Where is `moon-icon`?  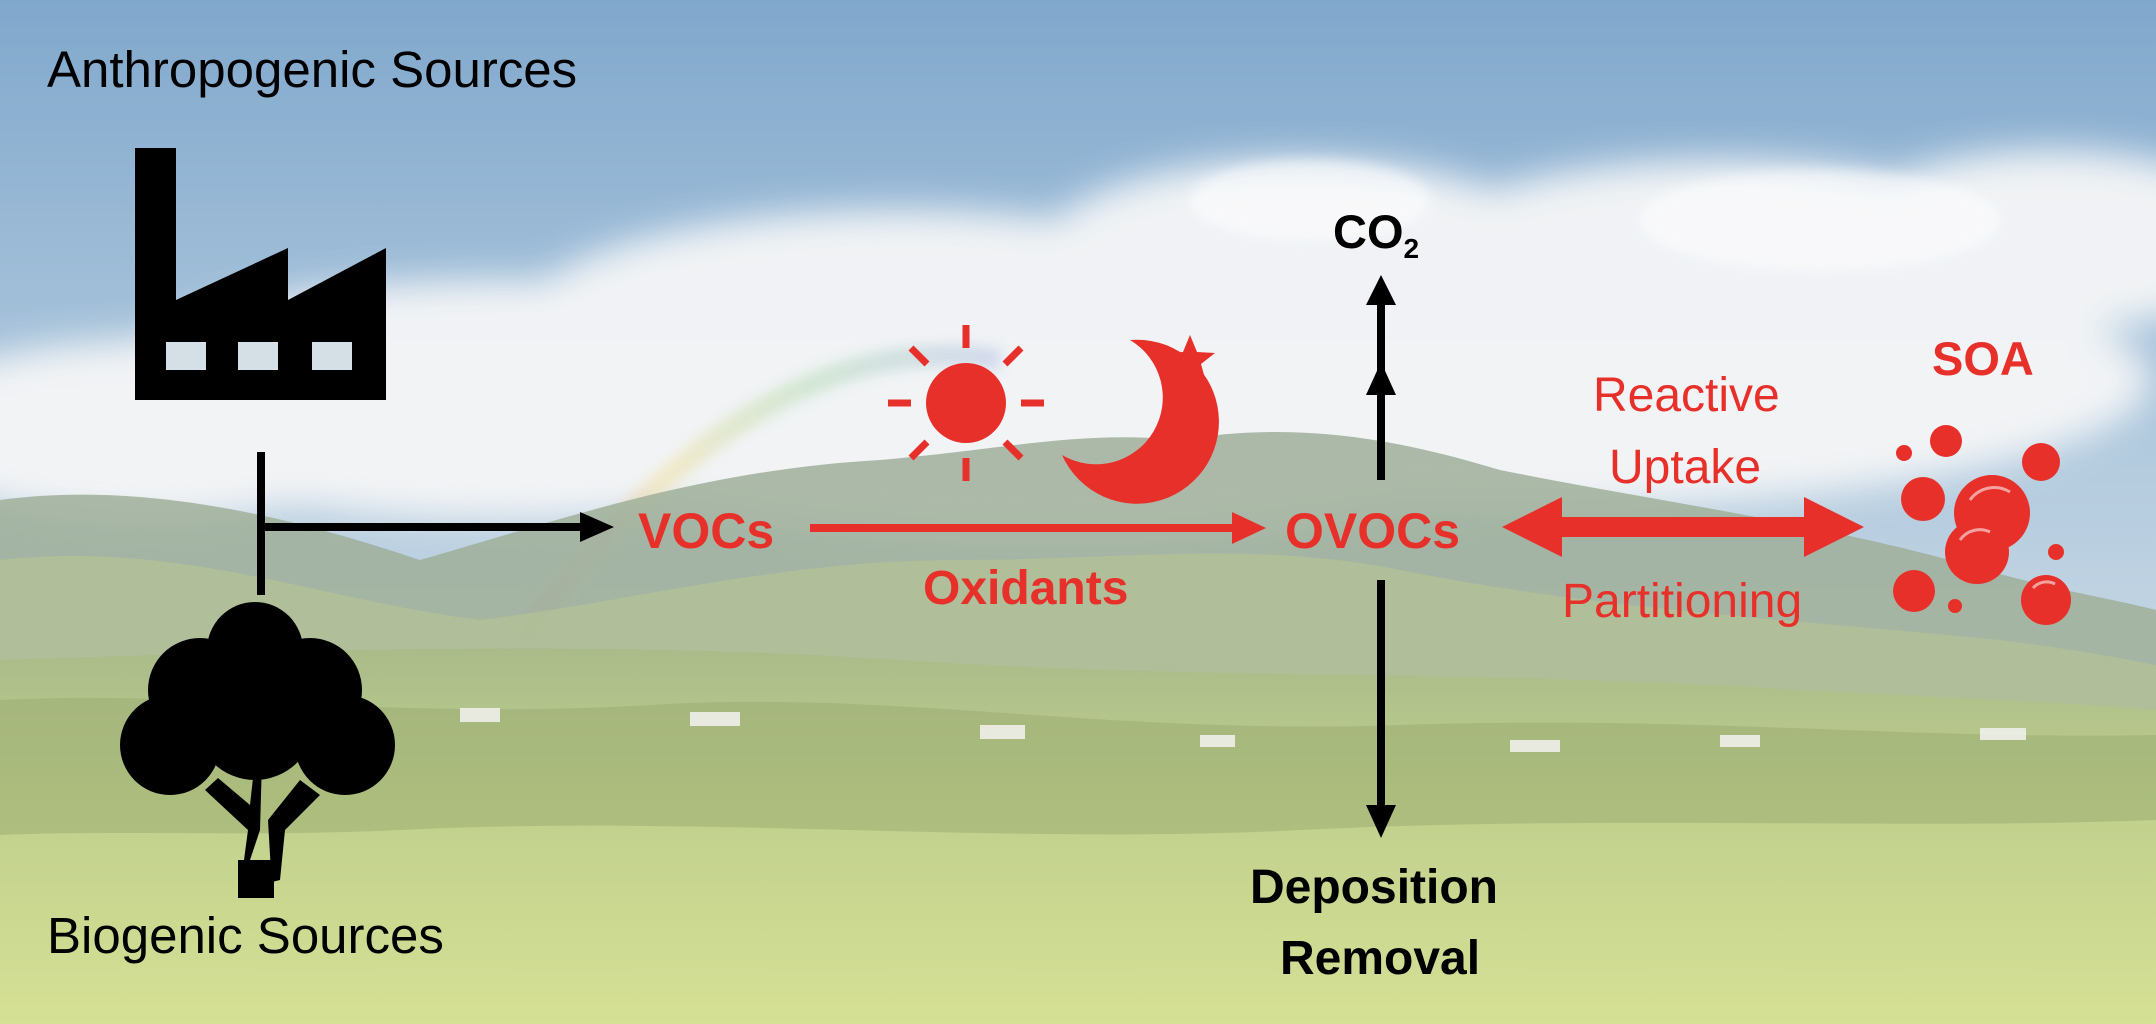 moon-icon is located at coordinates (1140, 421).